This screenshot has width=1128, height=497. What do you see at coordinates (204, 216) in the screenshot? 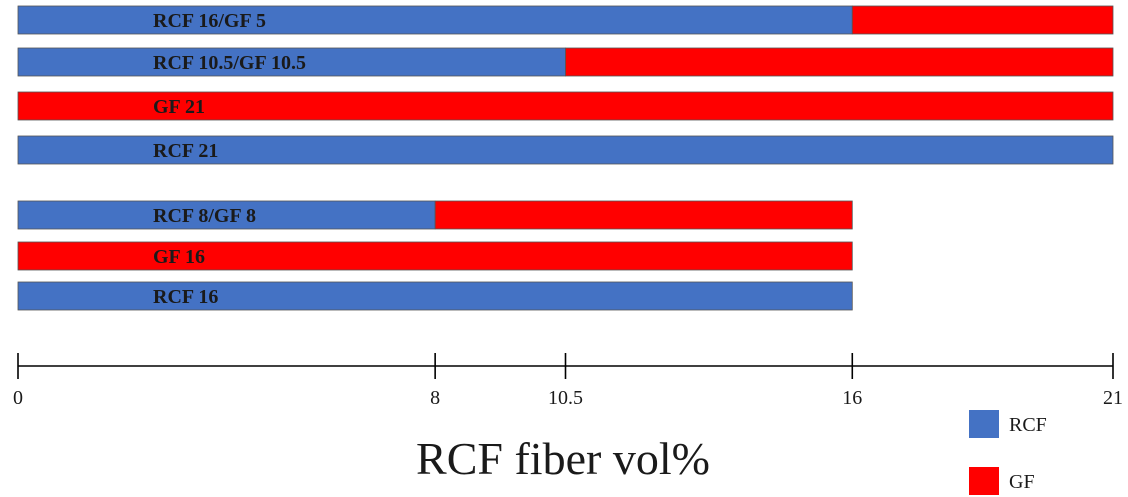
I see `bar-label-rcf-8-gf-8: RCF 8/GF 8` at bounding box center [204, 216].